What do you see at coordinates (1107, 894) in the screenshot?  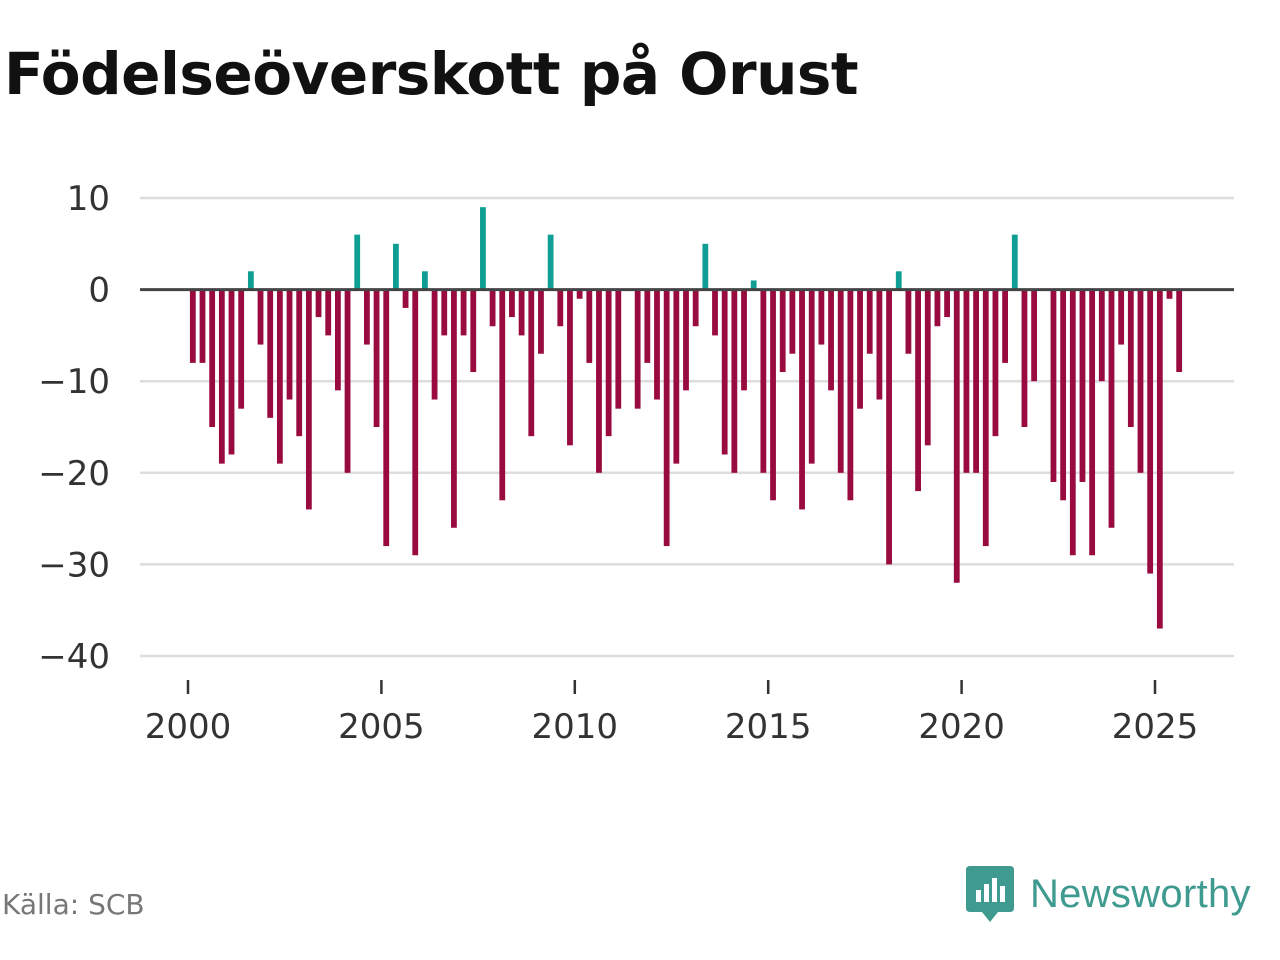 I see `brand-logo: Newsworthy` at bounding box center [1107, 894].